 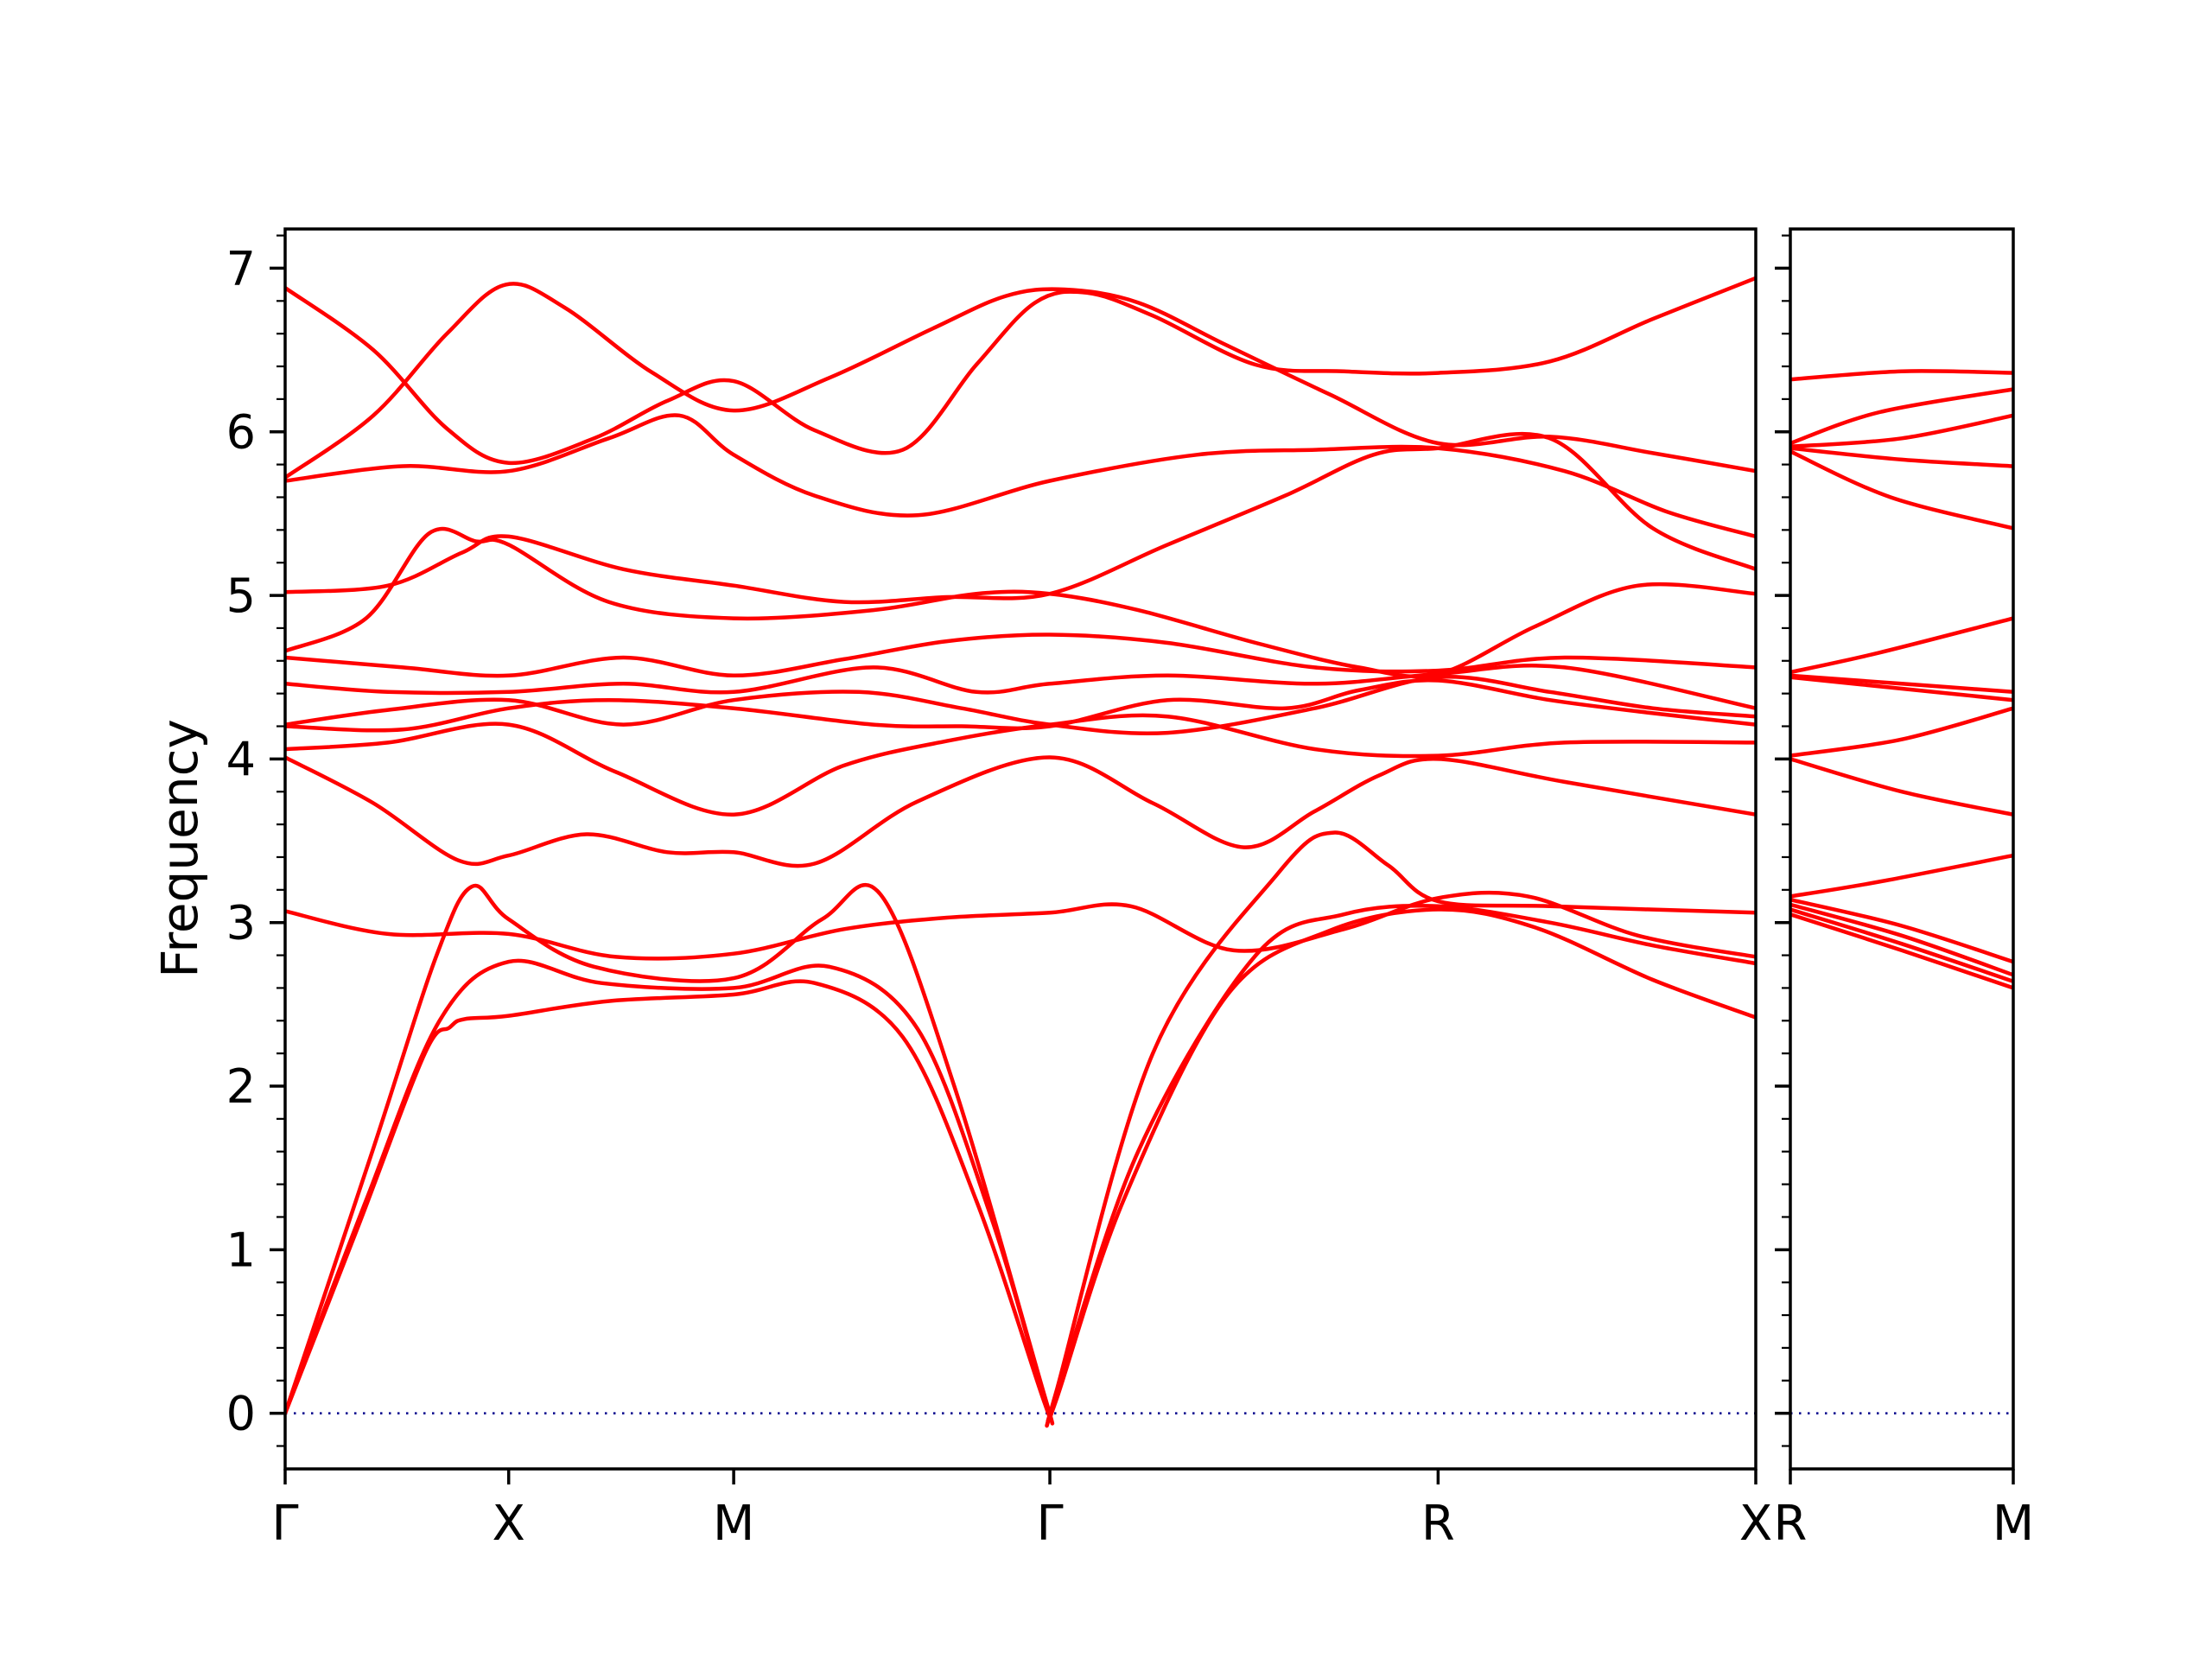 I want to click on y-tick-label: 2, so click(x=241, y=1086).